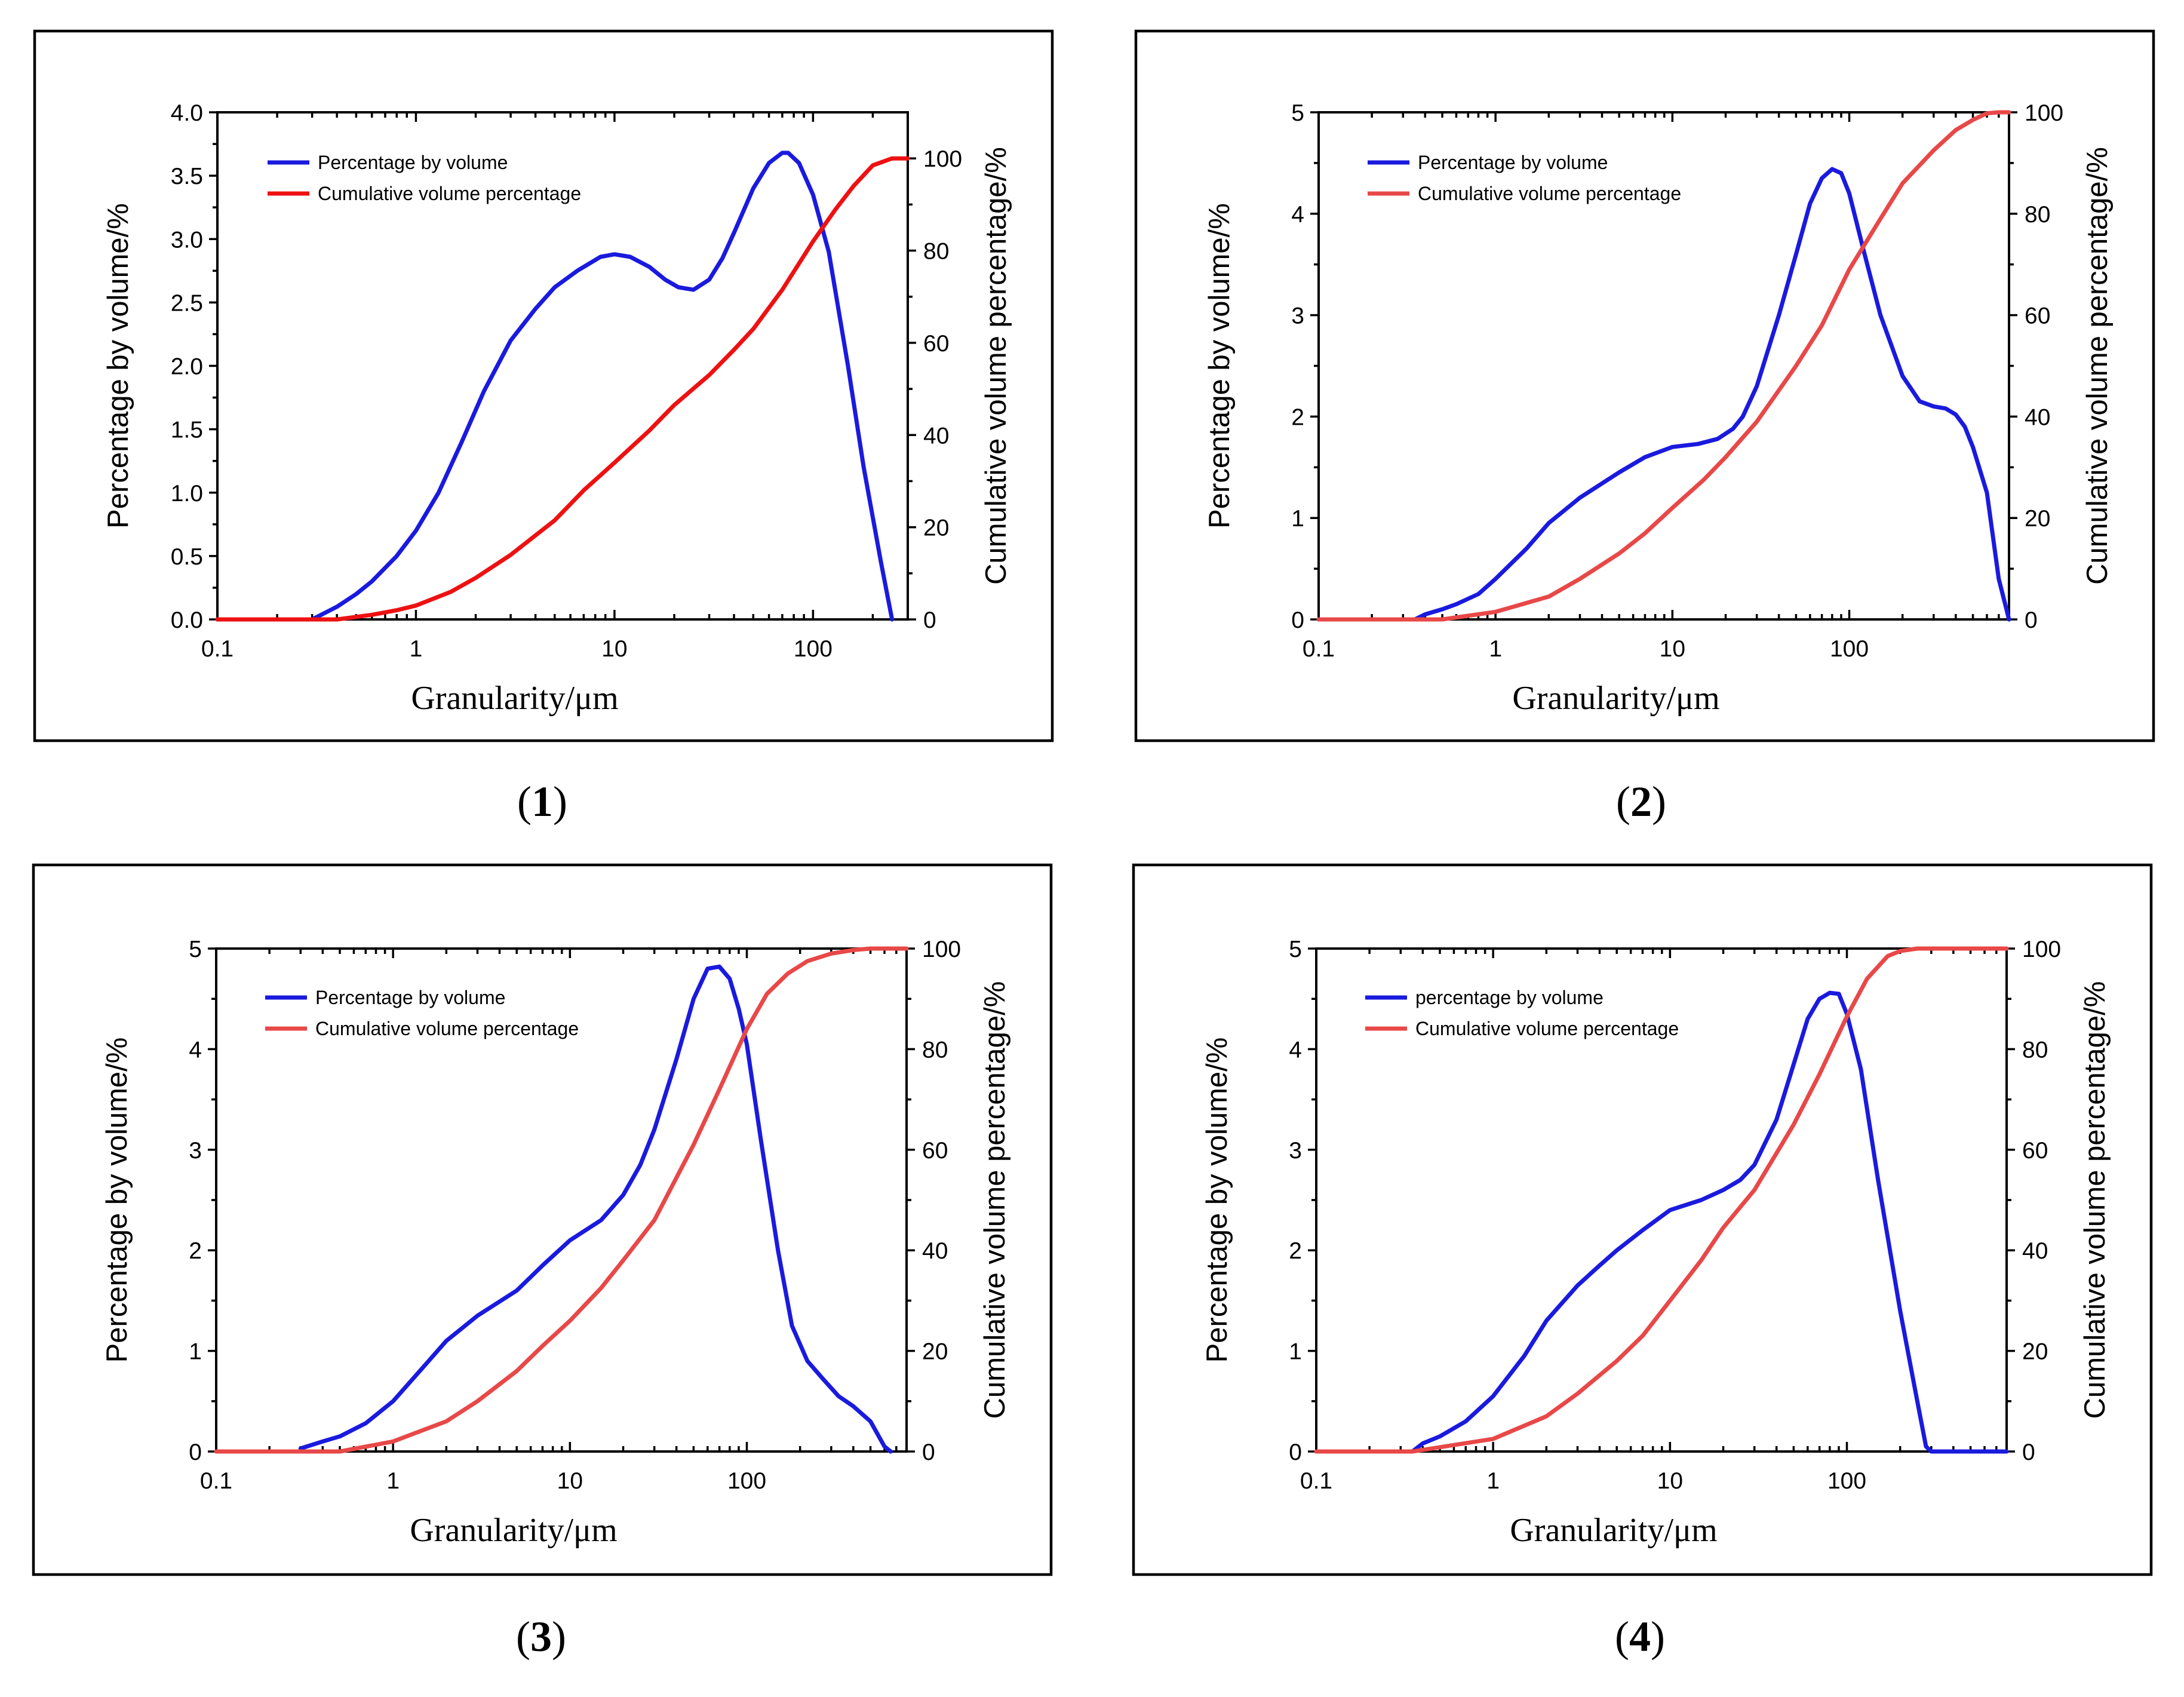  What do you see at coordinates (187, 557) in the screenshot?
I see `y-left-tick-label: 0.5` at bounding box center [187, 557].